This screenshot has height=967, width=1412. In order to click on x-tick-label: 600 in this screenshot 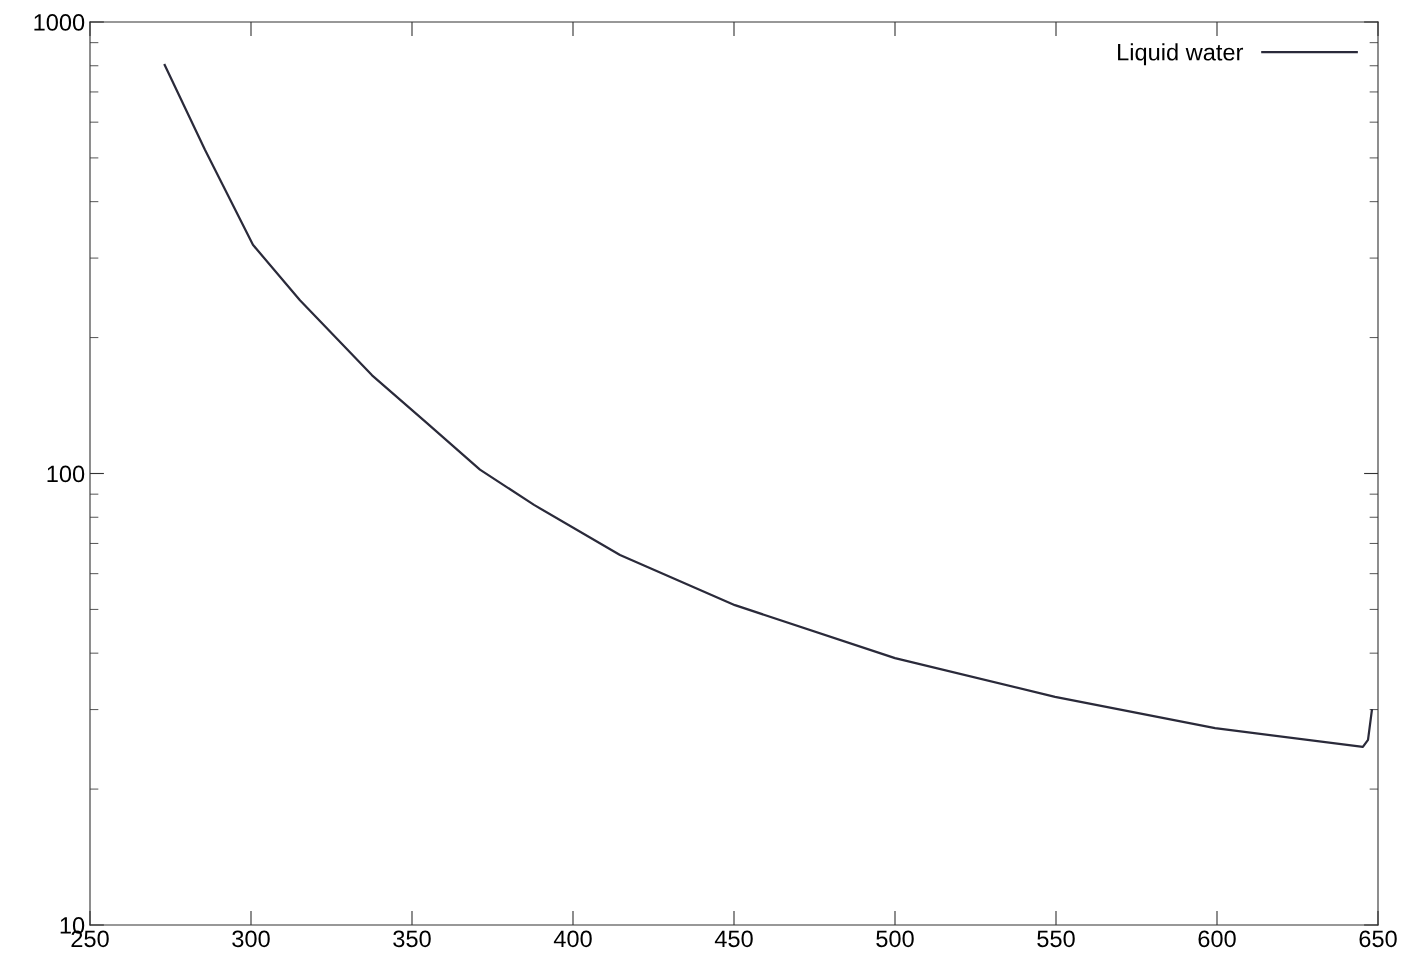, I will do `click(1217, 939)`.